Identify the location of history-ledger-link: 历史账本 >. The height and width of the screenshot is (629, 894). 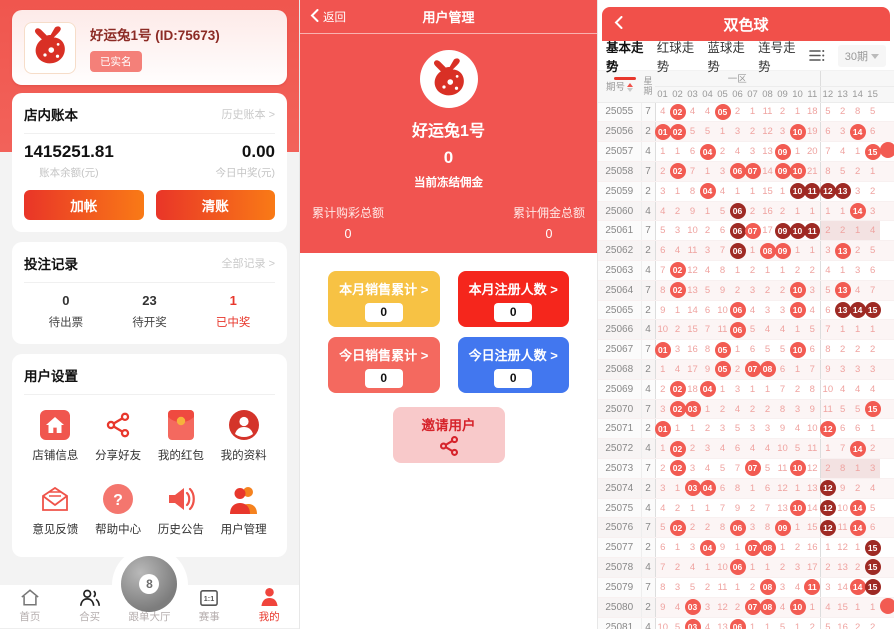
(248, 115).